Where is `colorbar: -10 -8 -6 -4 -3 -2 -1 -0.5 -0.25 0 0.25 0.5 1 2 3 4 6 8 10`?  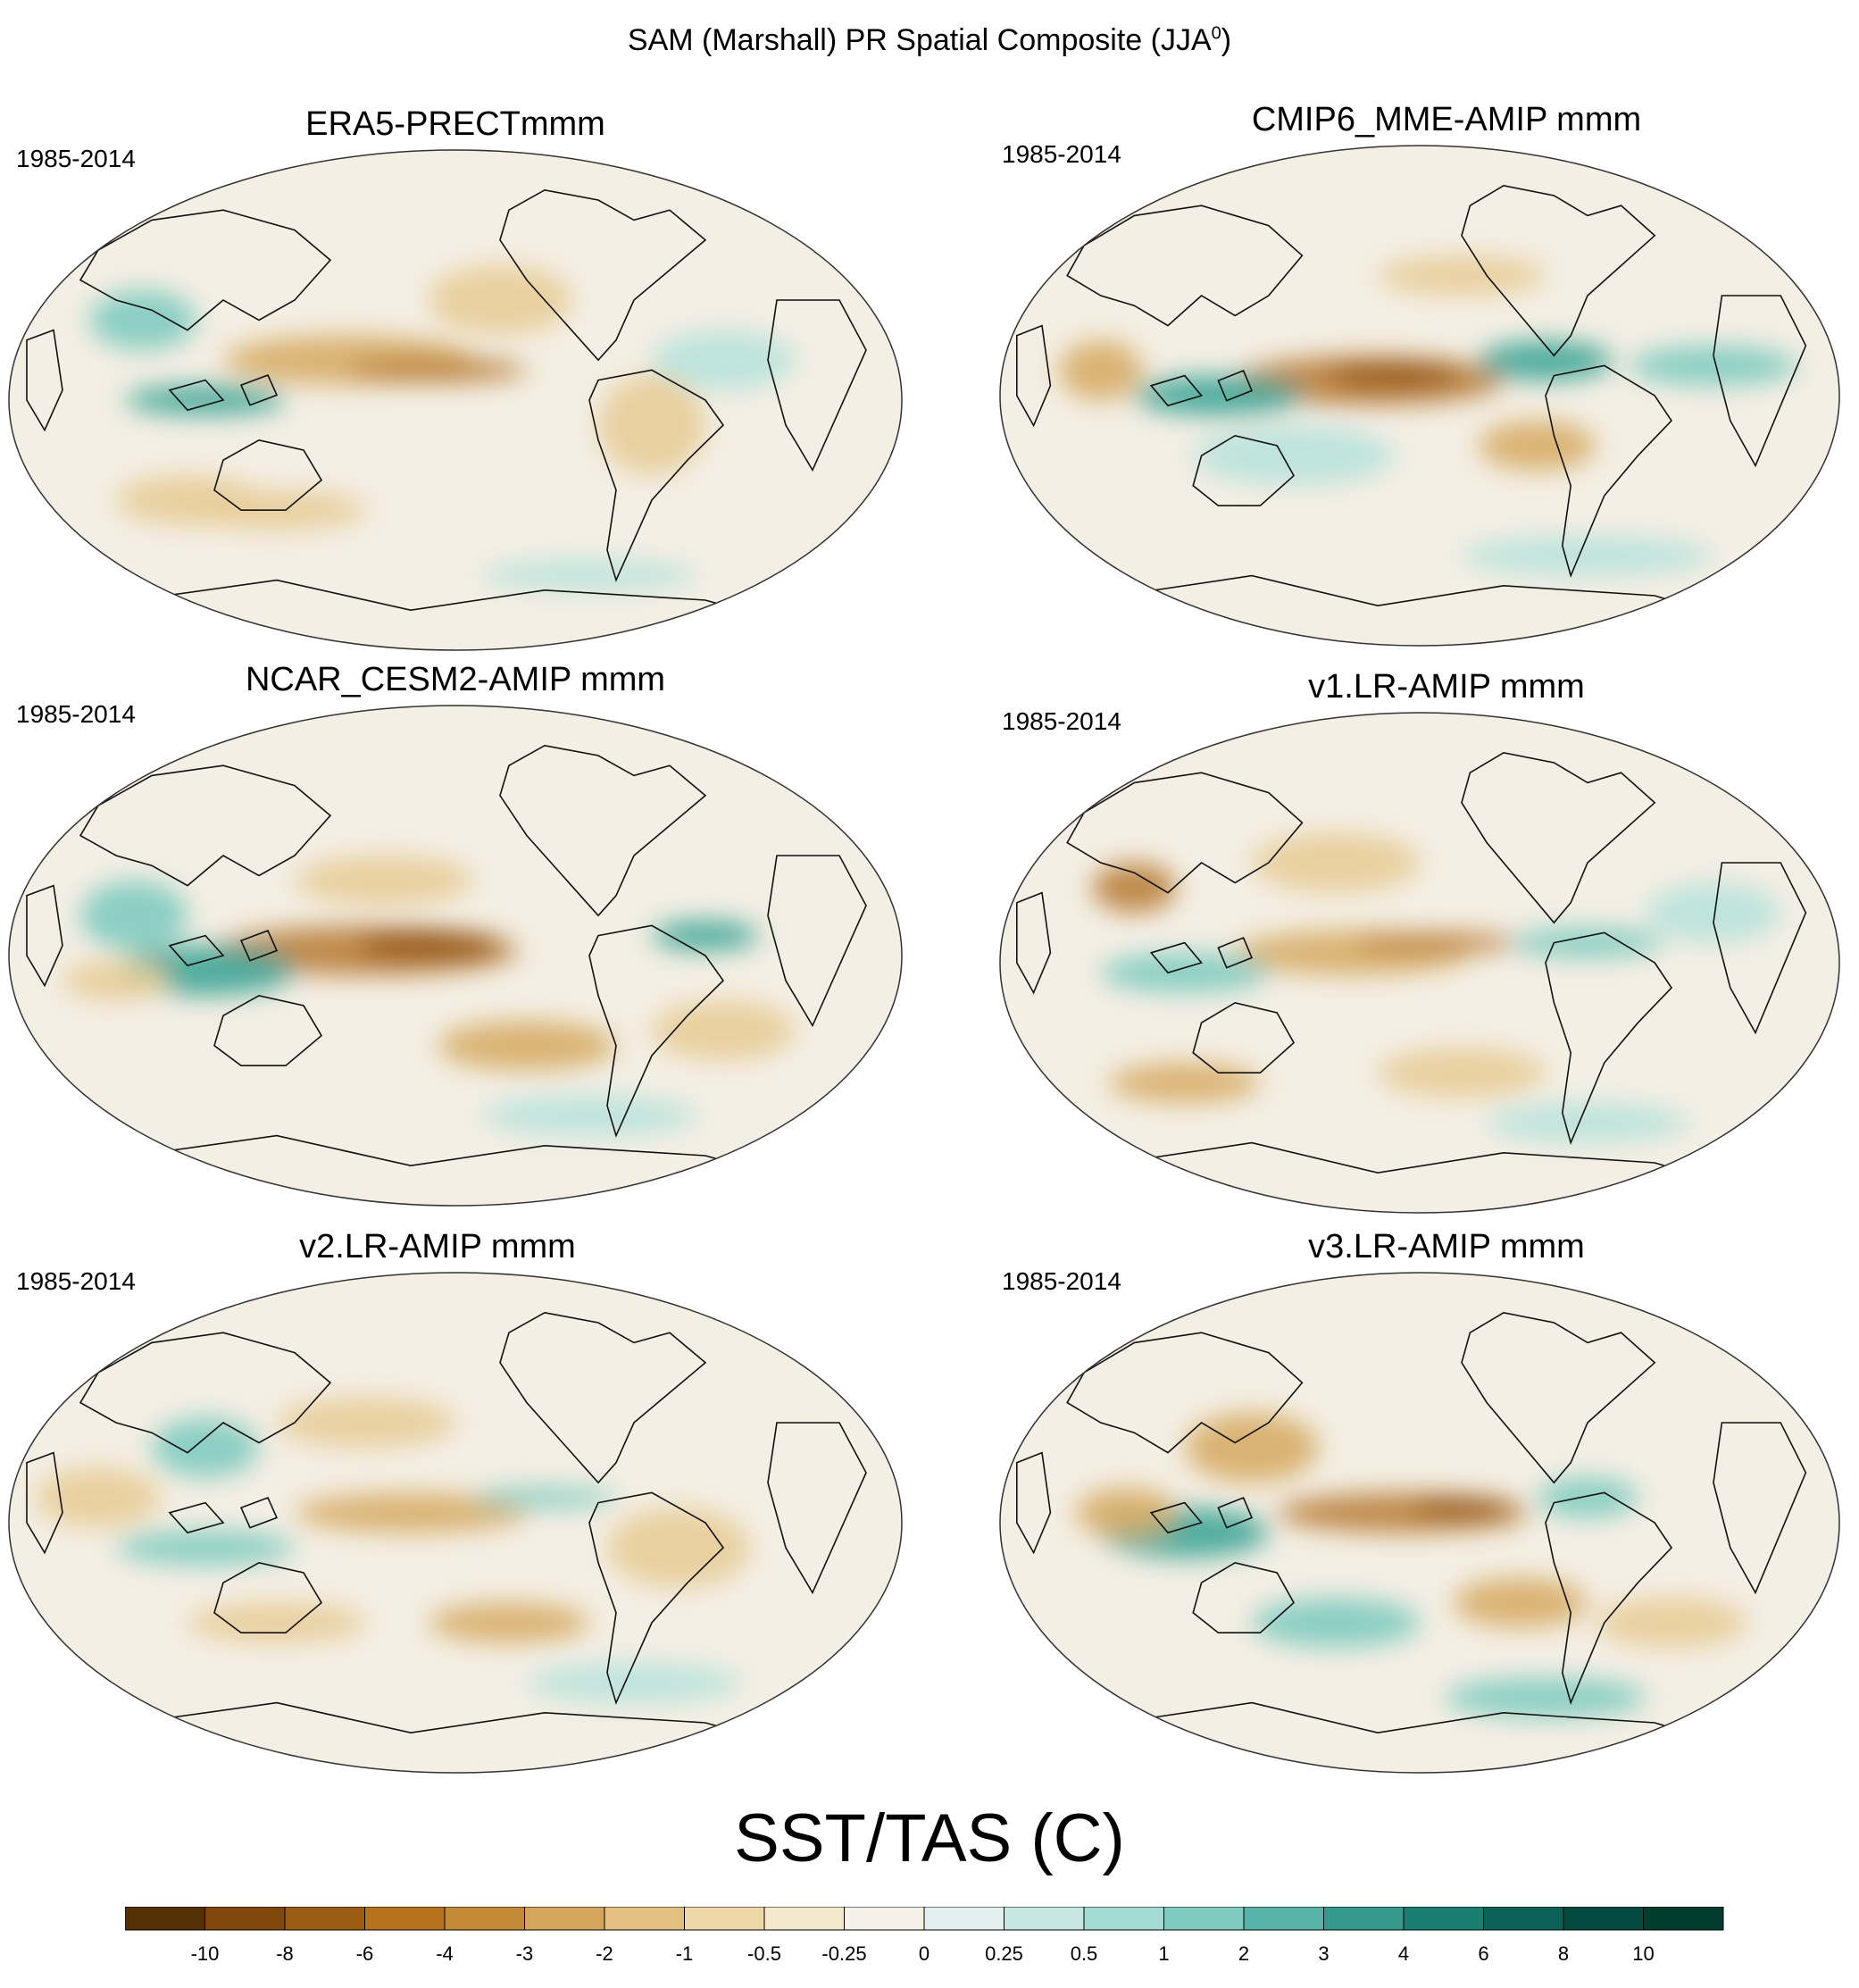
colorbar: -10 -8 -6 -4 -3 -2 -1 -0.5 -0.25 0 0.25 0.5 1 2 3 4 6 8 10 is located at coordinates (924, 1936).